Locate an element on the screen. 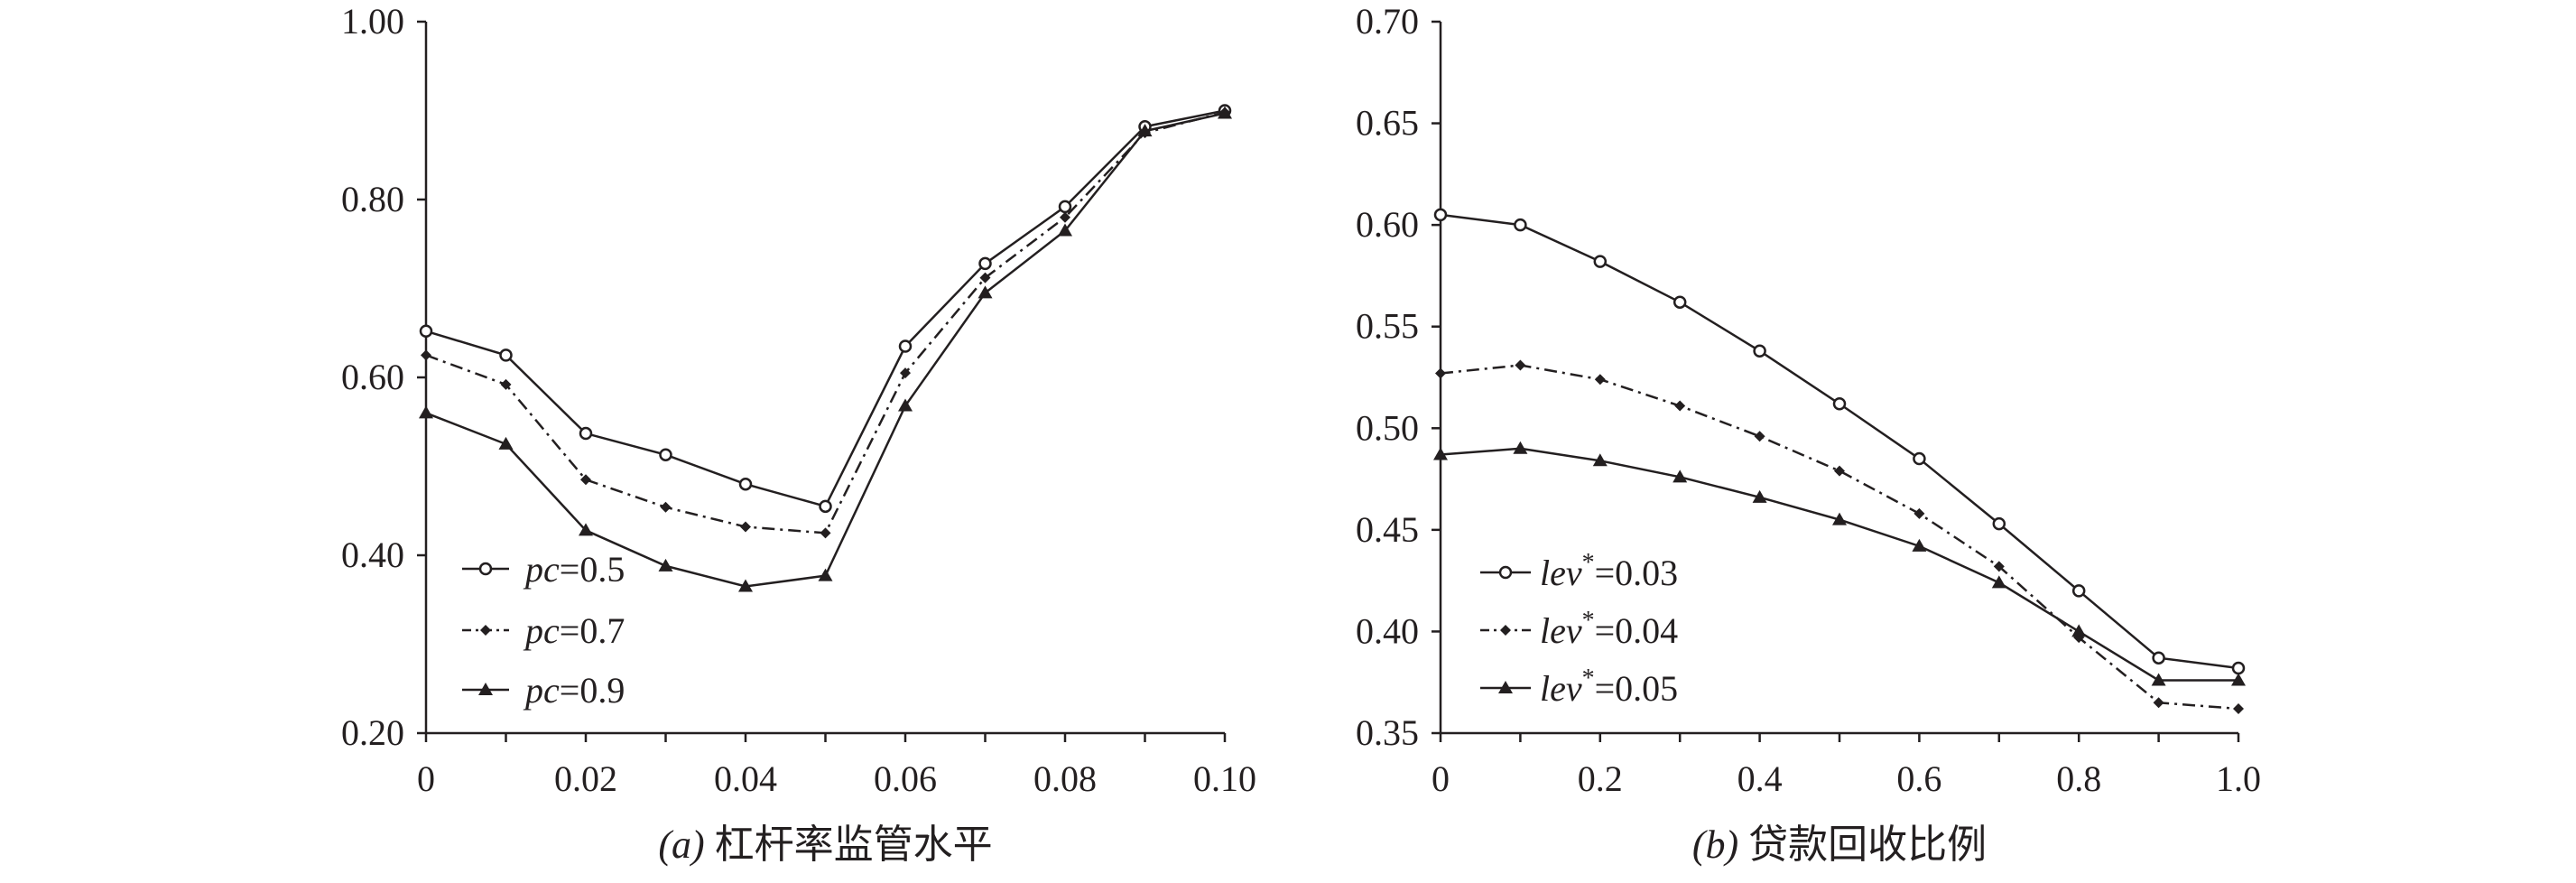 Image resolution: width=2576 pixels, height=883 pixels. caption-prefix: (b) is located at coordinates (1720, 845).